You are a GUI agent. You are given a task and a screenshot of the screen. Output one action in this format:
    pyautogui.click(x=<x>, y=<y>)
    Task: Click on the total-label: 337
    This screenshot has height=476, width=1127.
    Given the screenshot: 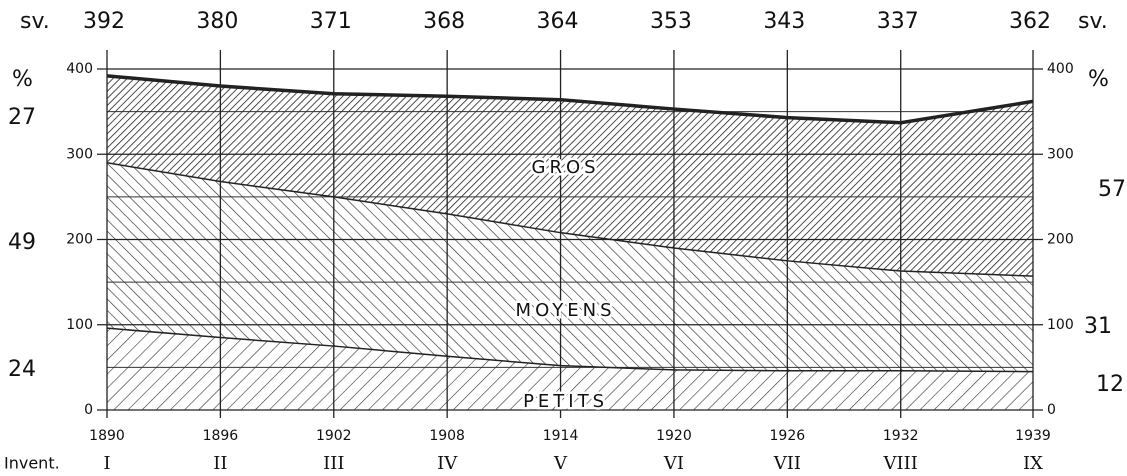 What is the action you would take?
    pyautogui.click(x=898, y=21)
    